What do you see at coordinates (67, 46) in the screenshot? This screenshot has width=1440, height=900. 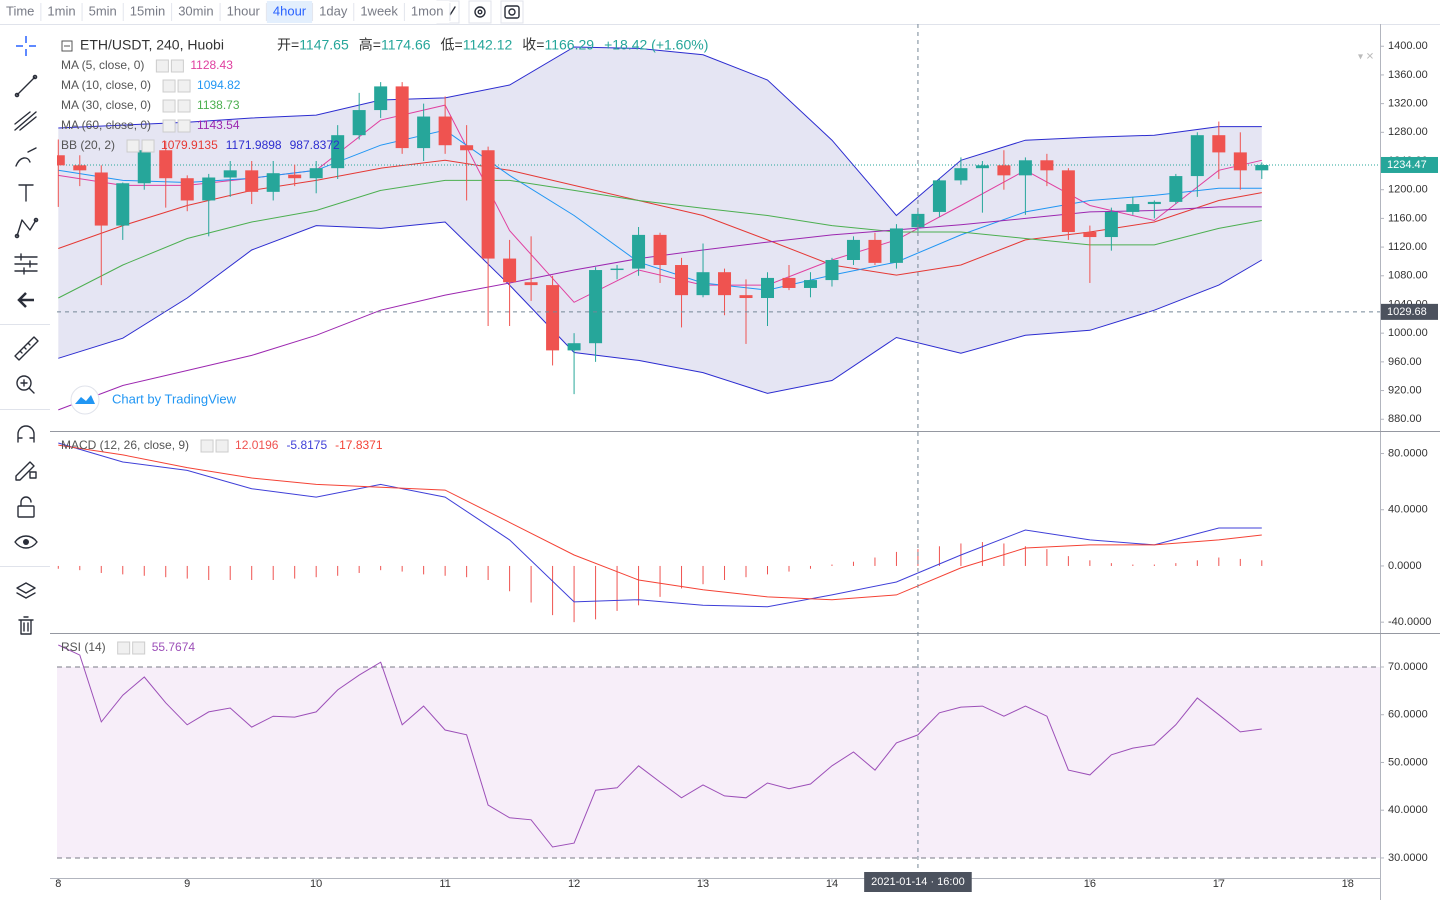 I see `collapse-icon` at bounding box center [67, 46].